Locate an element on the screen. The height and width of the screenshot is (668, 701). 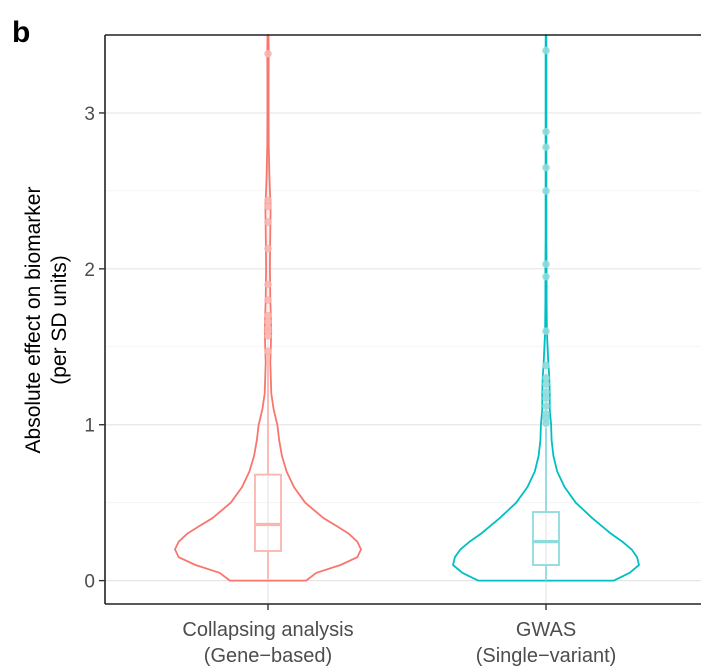
x-tick-label-line-1: Collapsing analysis is located at coordinates (267, 630).